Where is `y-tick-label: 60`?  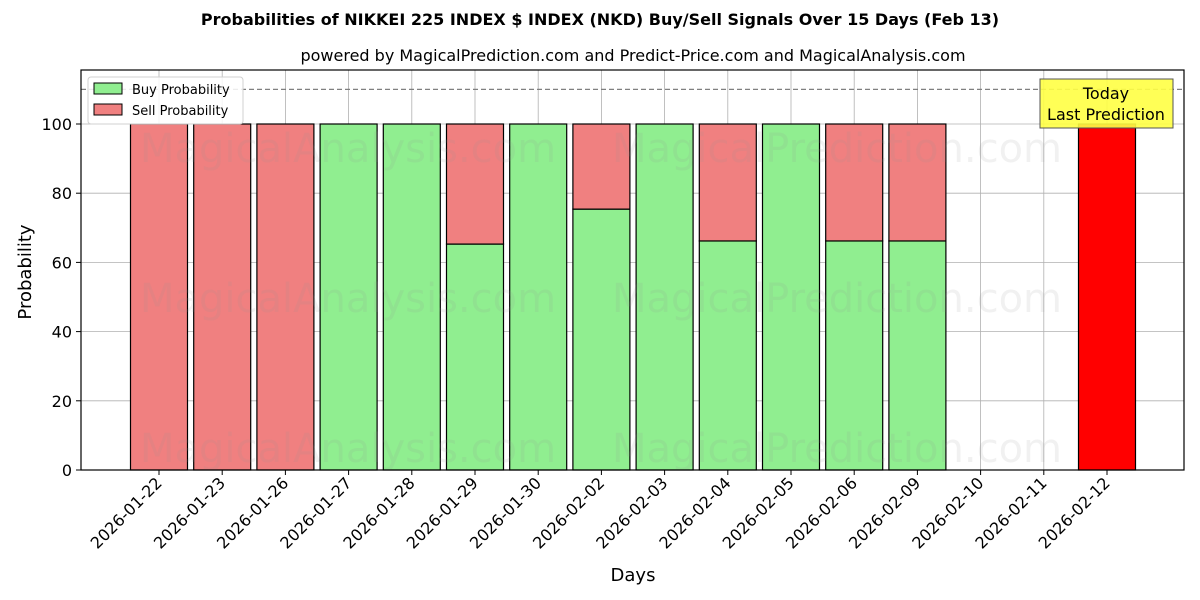
y-tick-label: 60 is located at coordinates (62, 262).